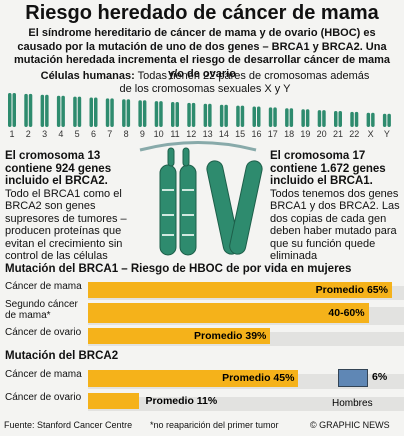 The width and height of the screenshot is (404, 436). I want to click on chromosome-label: 18, so click(289, 134).